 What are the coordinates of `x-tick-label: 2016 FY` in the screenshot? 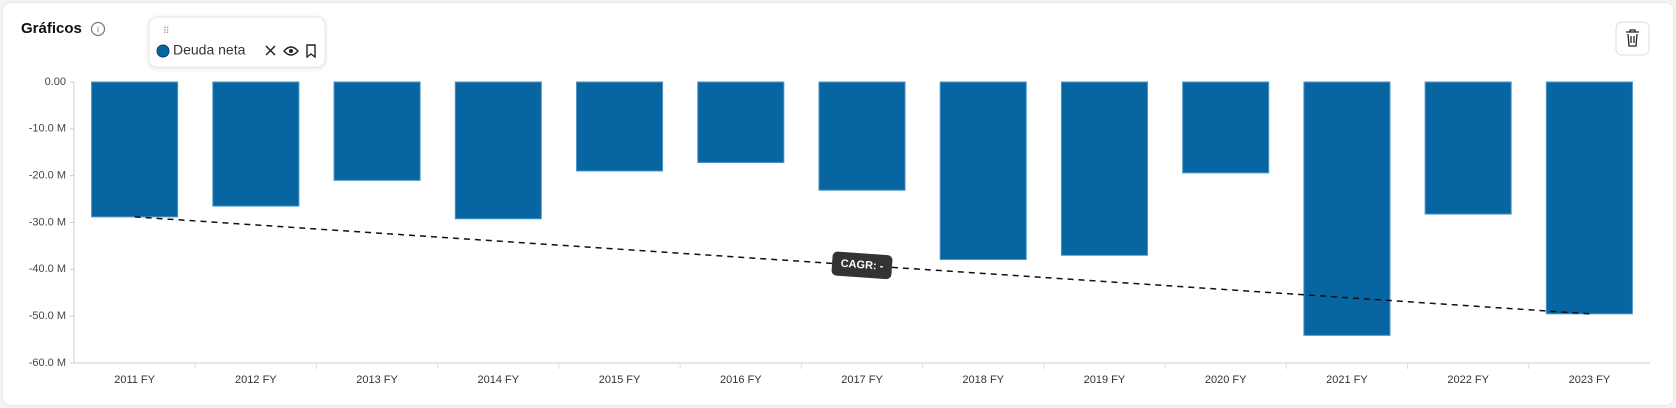 It's located at (741, 380).